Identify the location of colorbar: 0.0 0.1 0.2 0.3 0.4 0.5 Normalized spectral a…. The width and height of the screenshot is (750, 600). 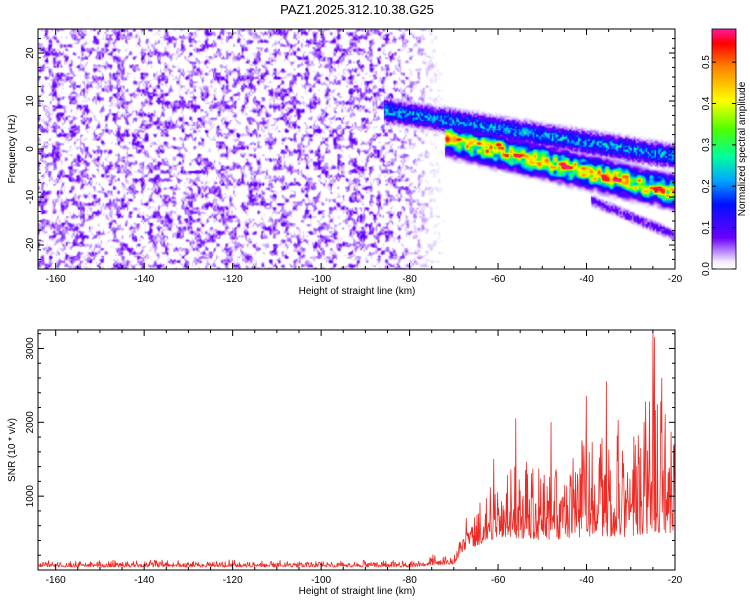
(724, 152).